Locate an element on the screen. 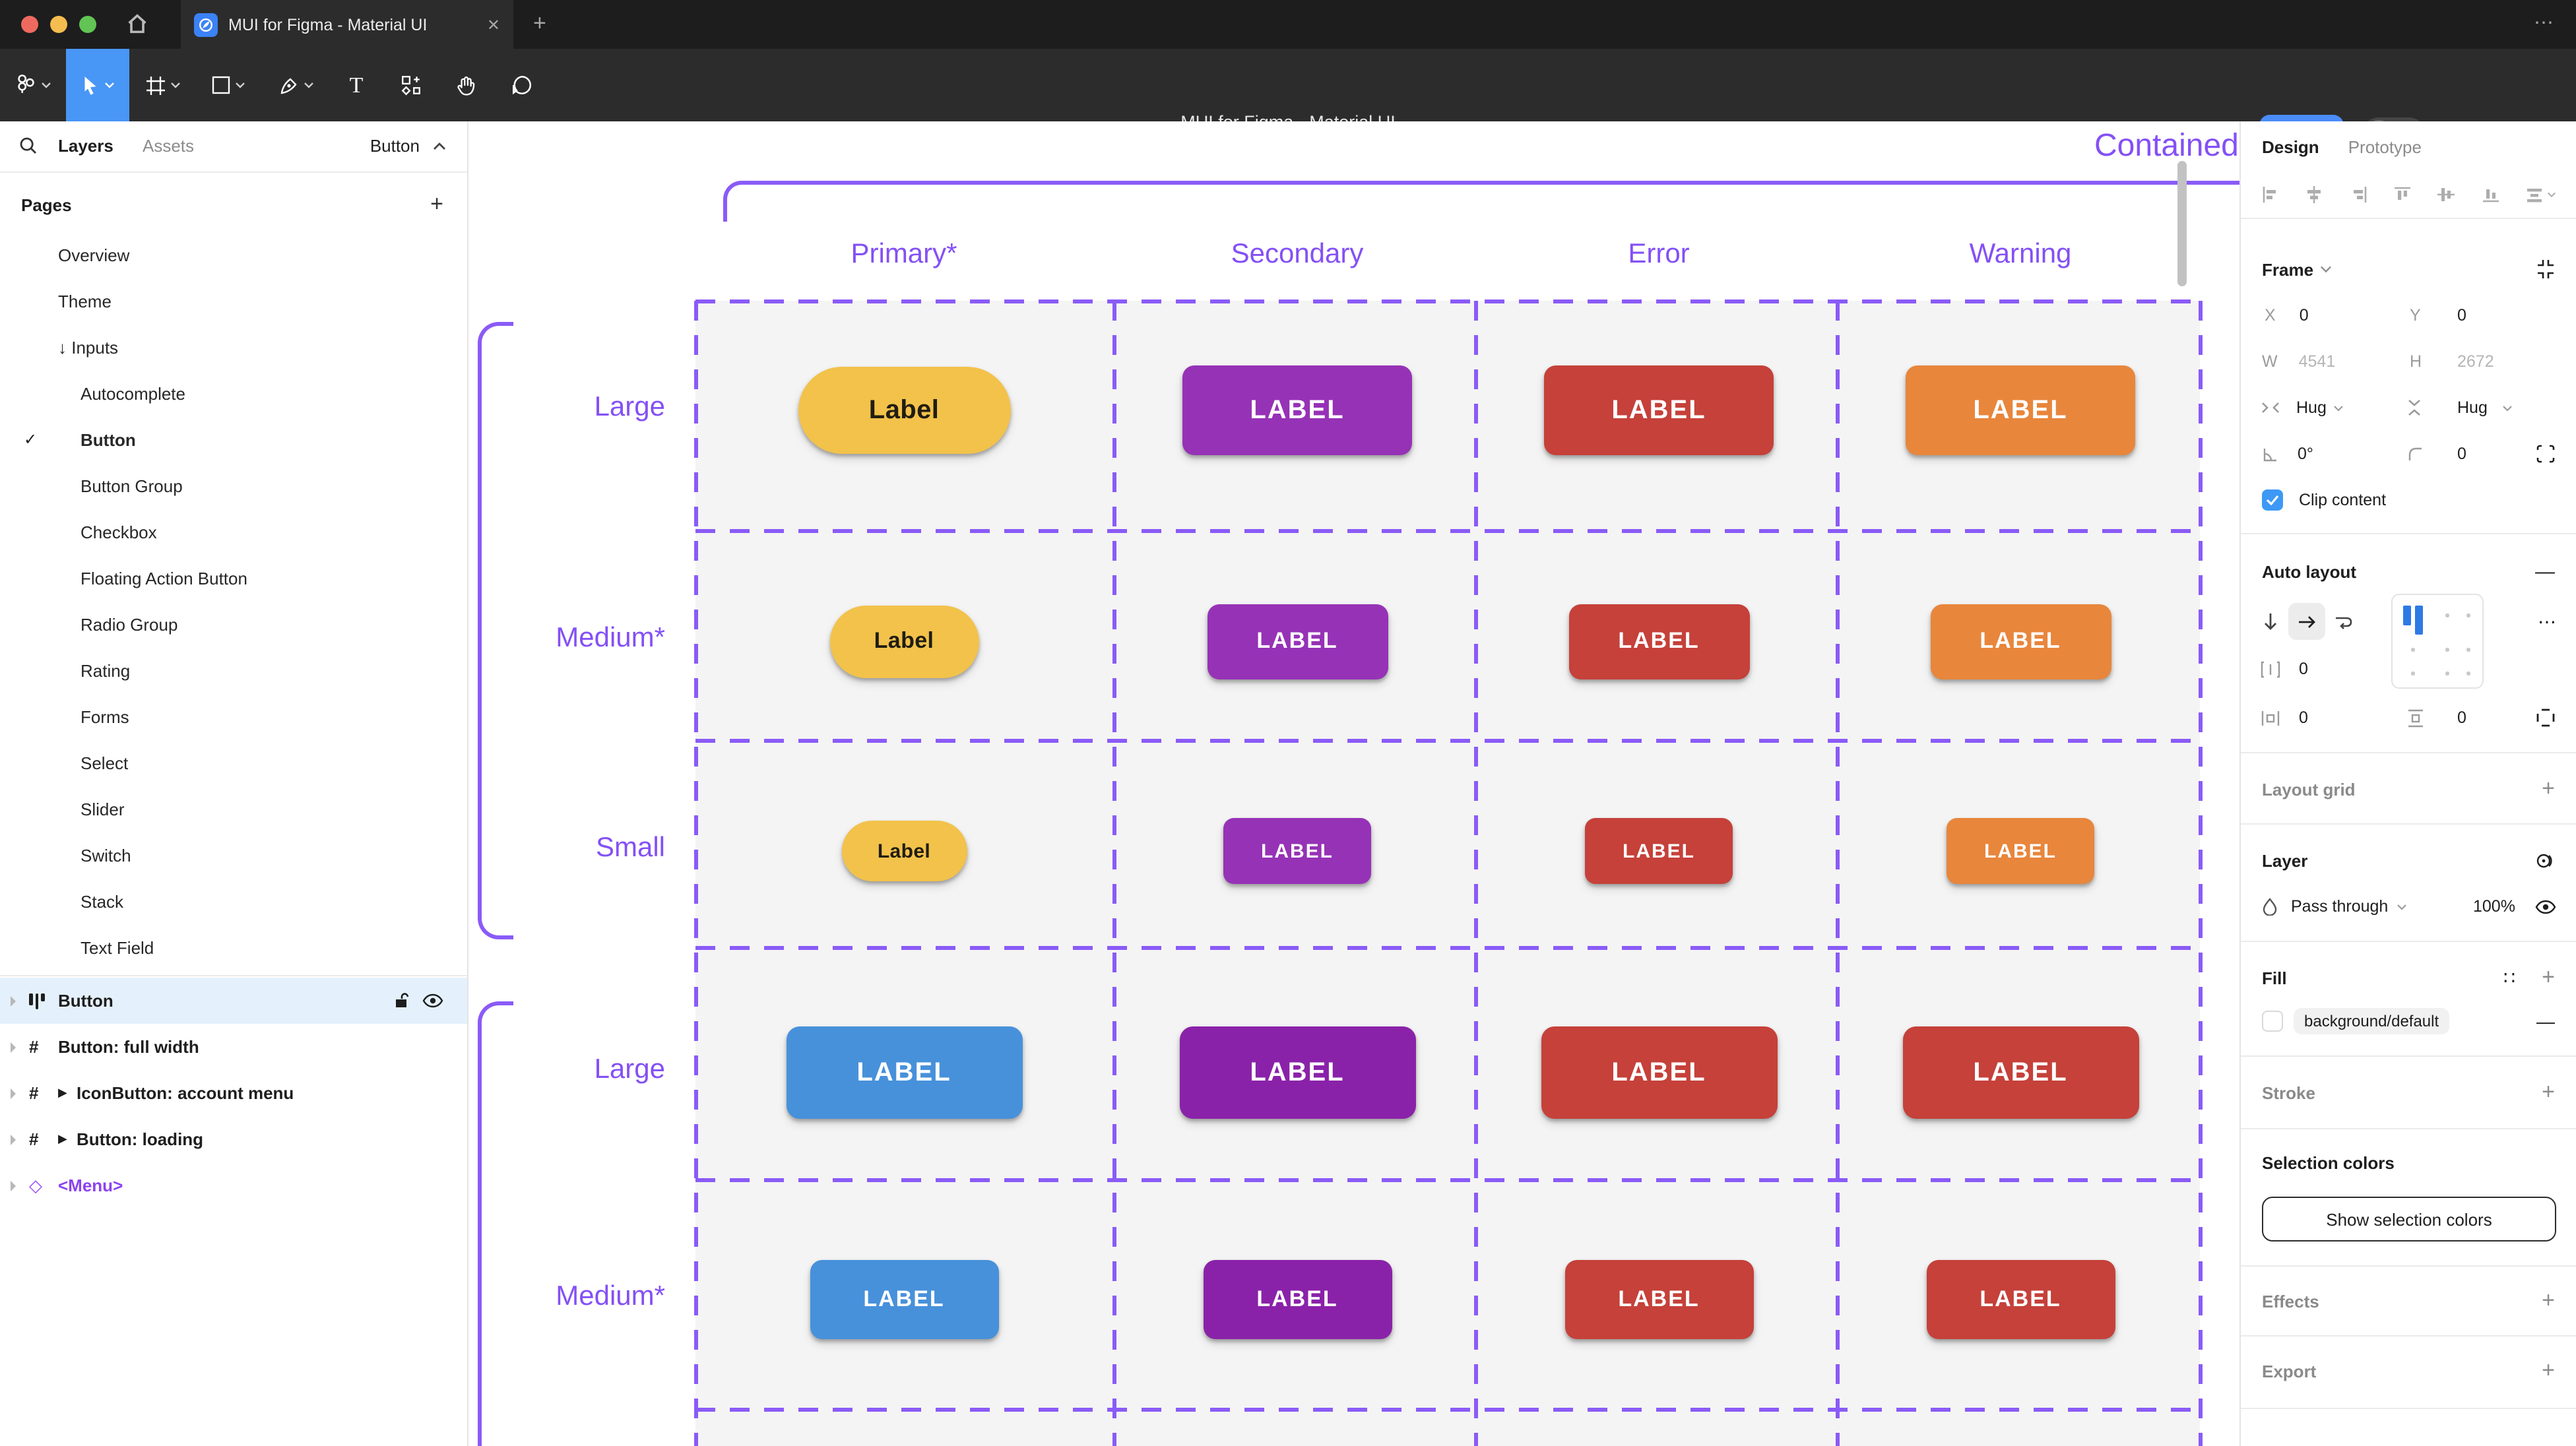  sidebar-page-item-inputs: ↓ Inputs is located at coordinates (233, 347).